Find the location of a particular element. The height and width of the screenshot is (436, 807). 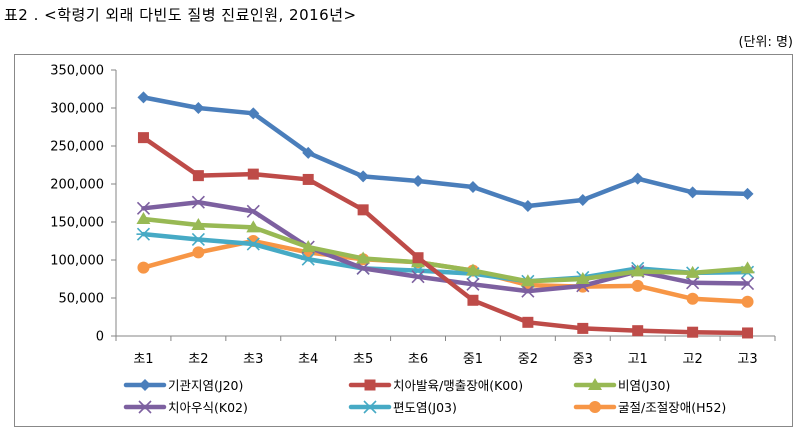

page-title: 표2 . <학령기 외래 다빈도 질병 진료인원, 2016년> is located at coordinates (180, 15).